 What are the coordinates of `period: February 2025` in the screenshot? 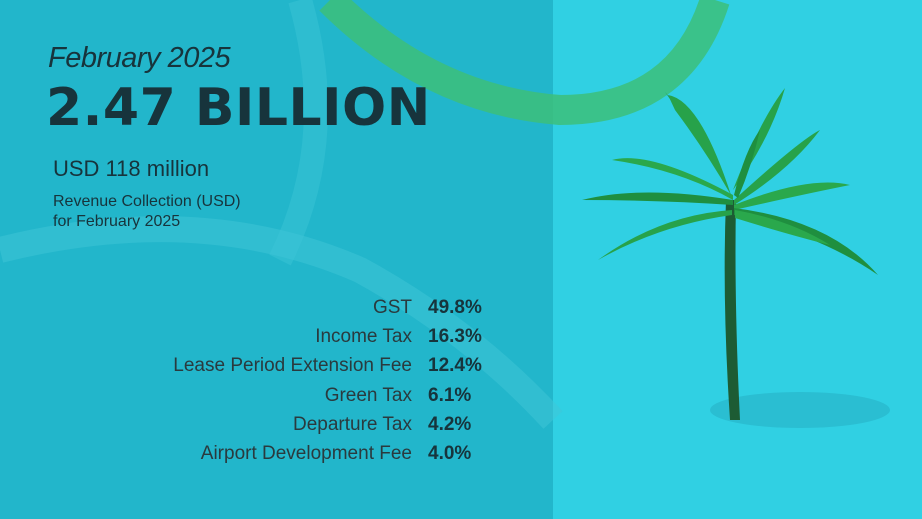 It's located at (139, 58).